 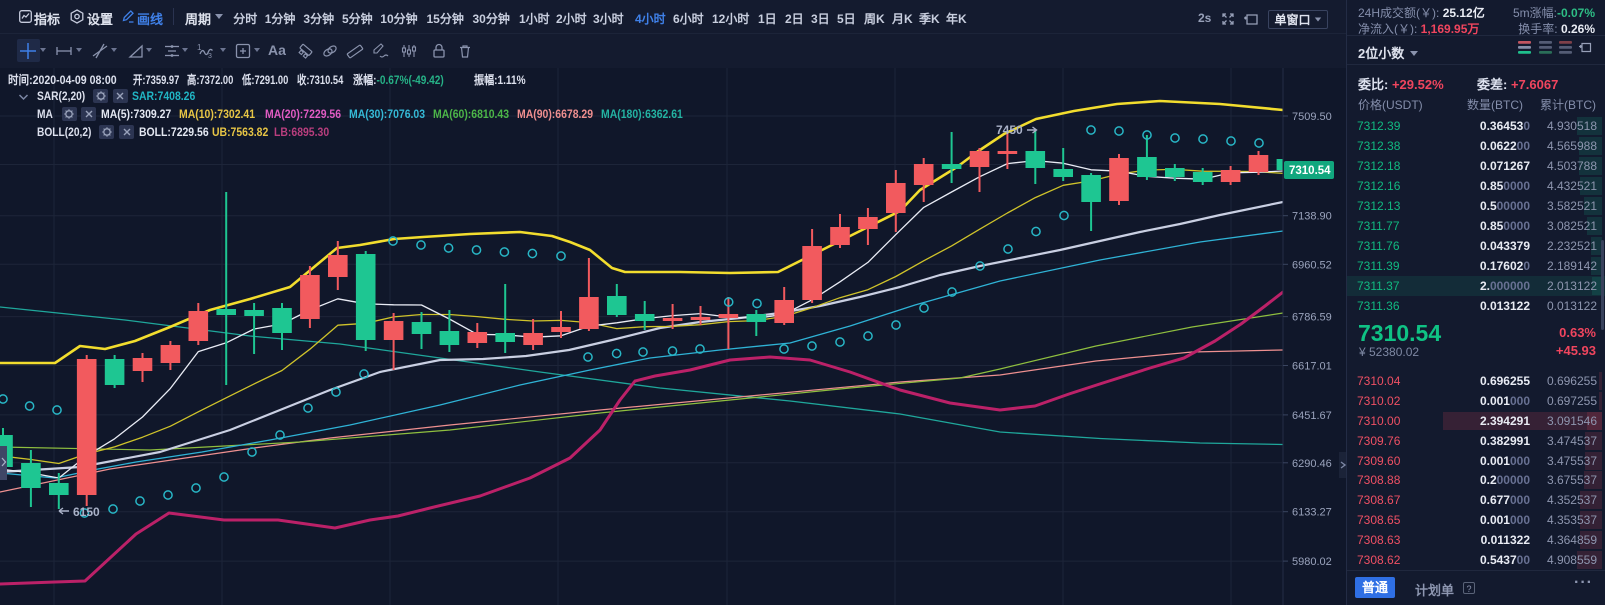 What do you see at coordinates (86, 512) in the screenshot?
I see `svg-text: 6150` at bounding box center [86, 512].